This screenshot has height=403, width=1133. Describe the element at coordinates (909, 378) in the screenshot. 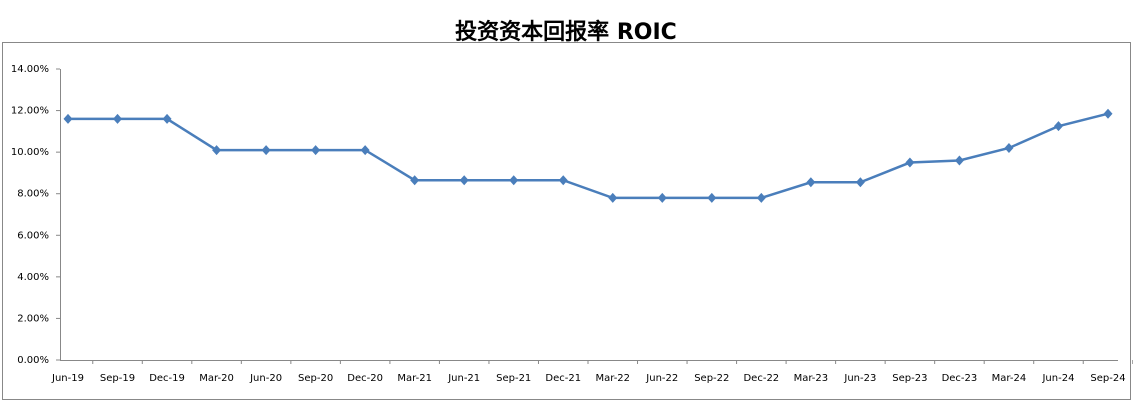

I see `x-tick-label: Sep-23` at that location.